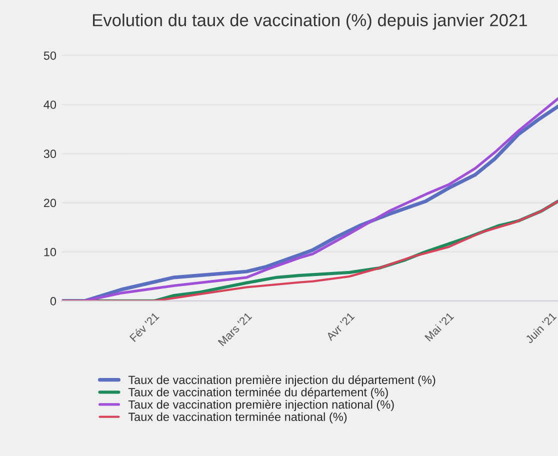 This screenshot has width=558, height=456. What do you see at coordinates (50, 104) in the screenshot?
I see `y-tick-label: 40` at bounding box center [50, 104].